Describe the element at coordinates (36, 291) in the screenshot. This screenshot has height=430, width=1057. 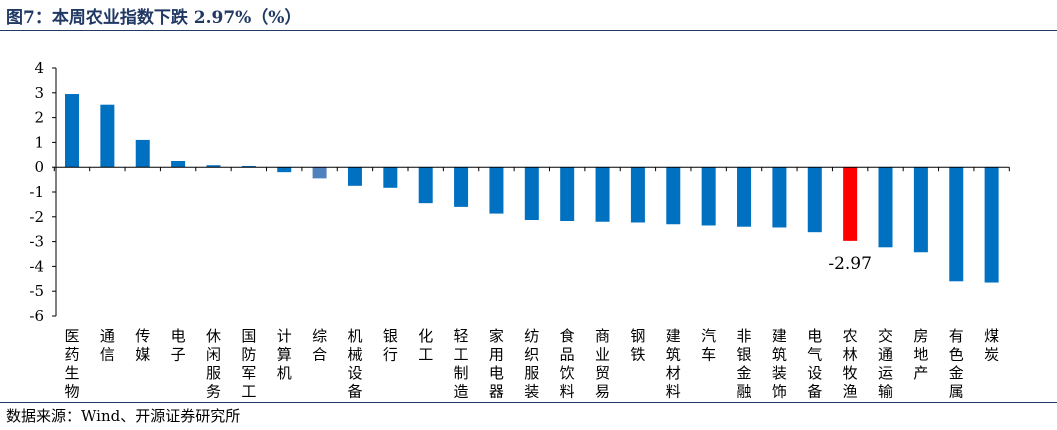
I see `y-tick-label: -5` at that location.